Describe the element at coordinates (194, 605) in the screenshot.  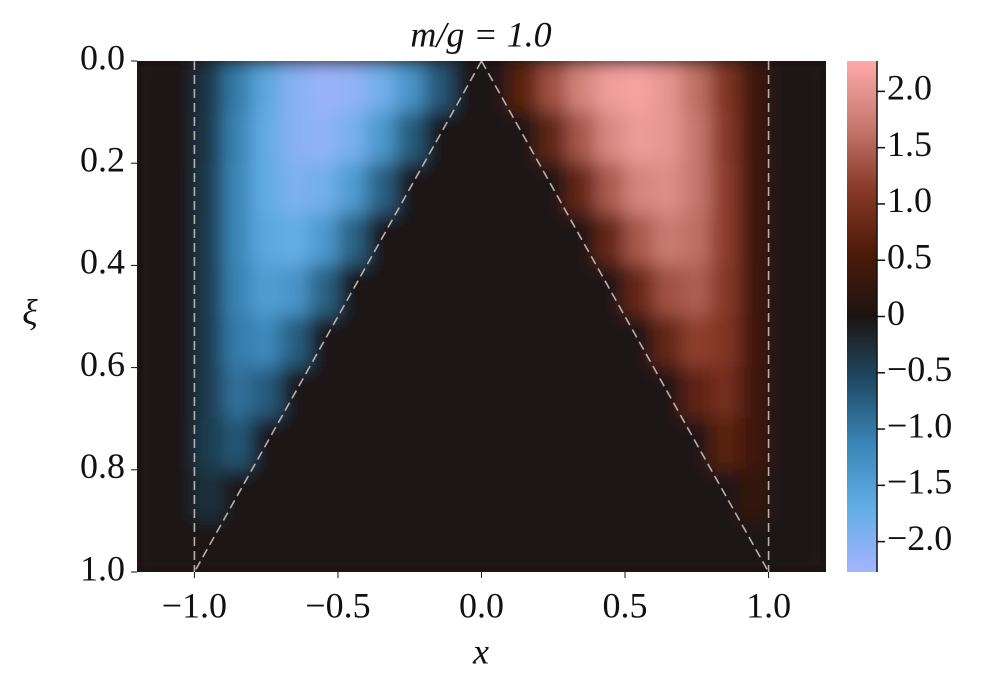
I see `x-tick-label: −1.0` at that location.